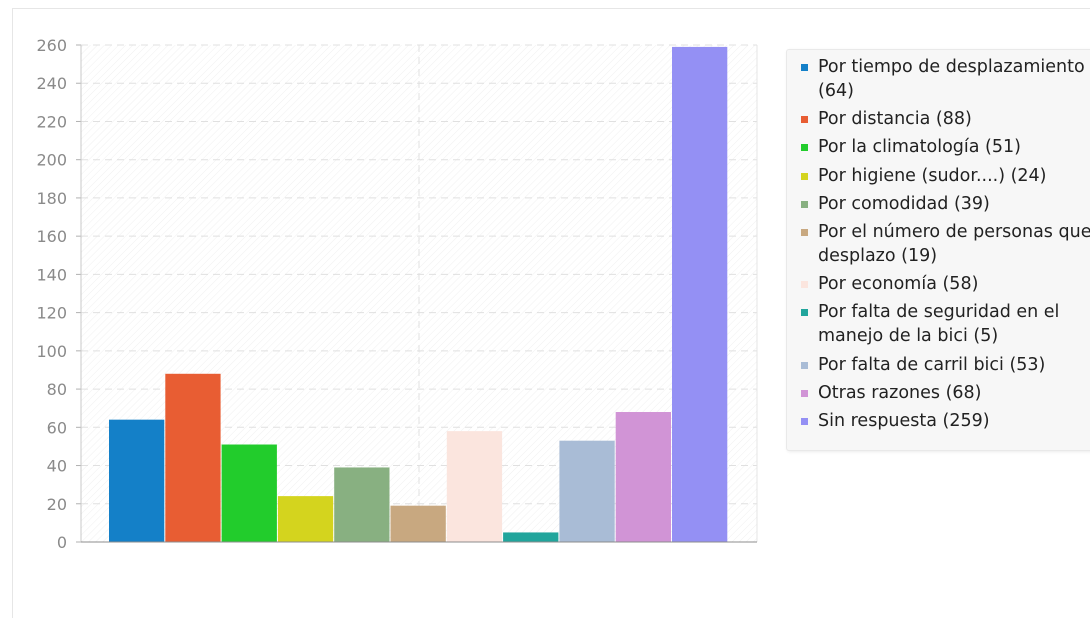 Image resolution: width=1090 pixels, height=618 pixels. I want to click on y-tick-label: 200, so click(51, 160).